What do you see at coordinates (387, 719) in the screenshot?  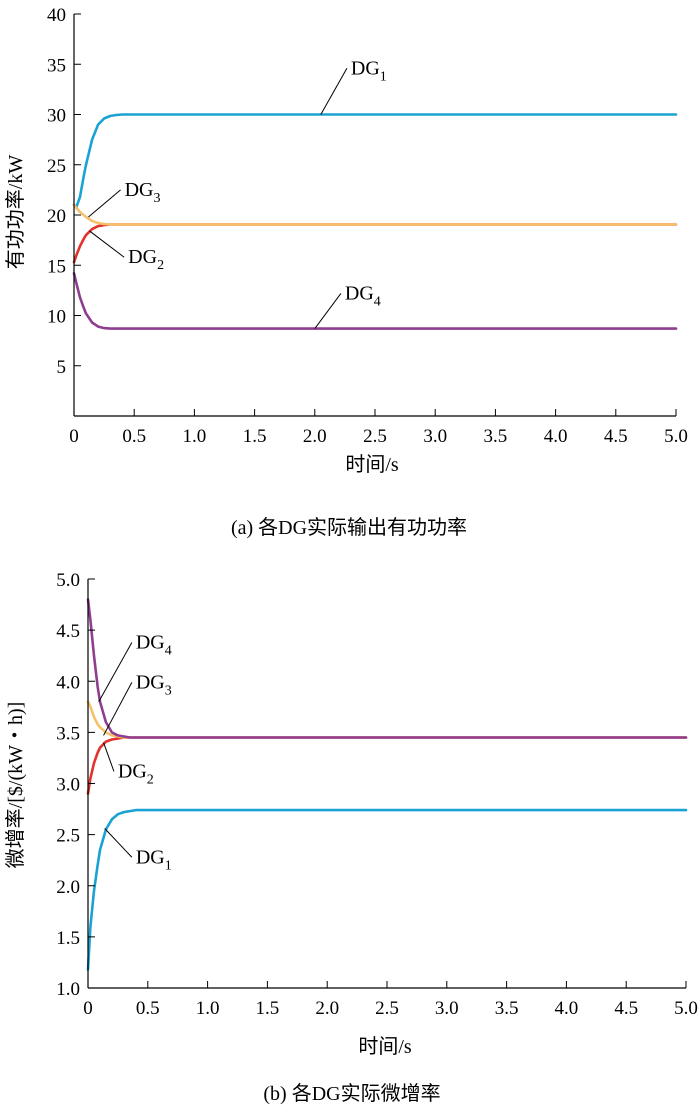 I see `chart-b-series-dg3-line` at bounding box center [387, 719].